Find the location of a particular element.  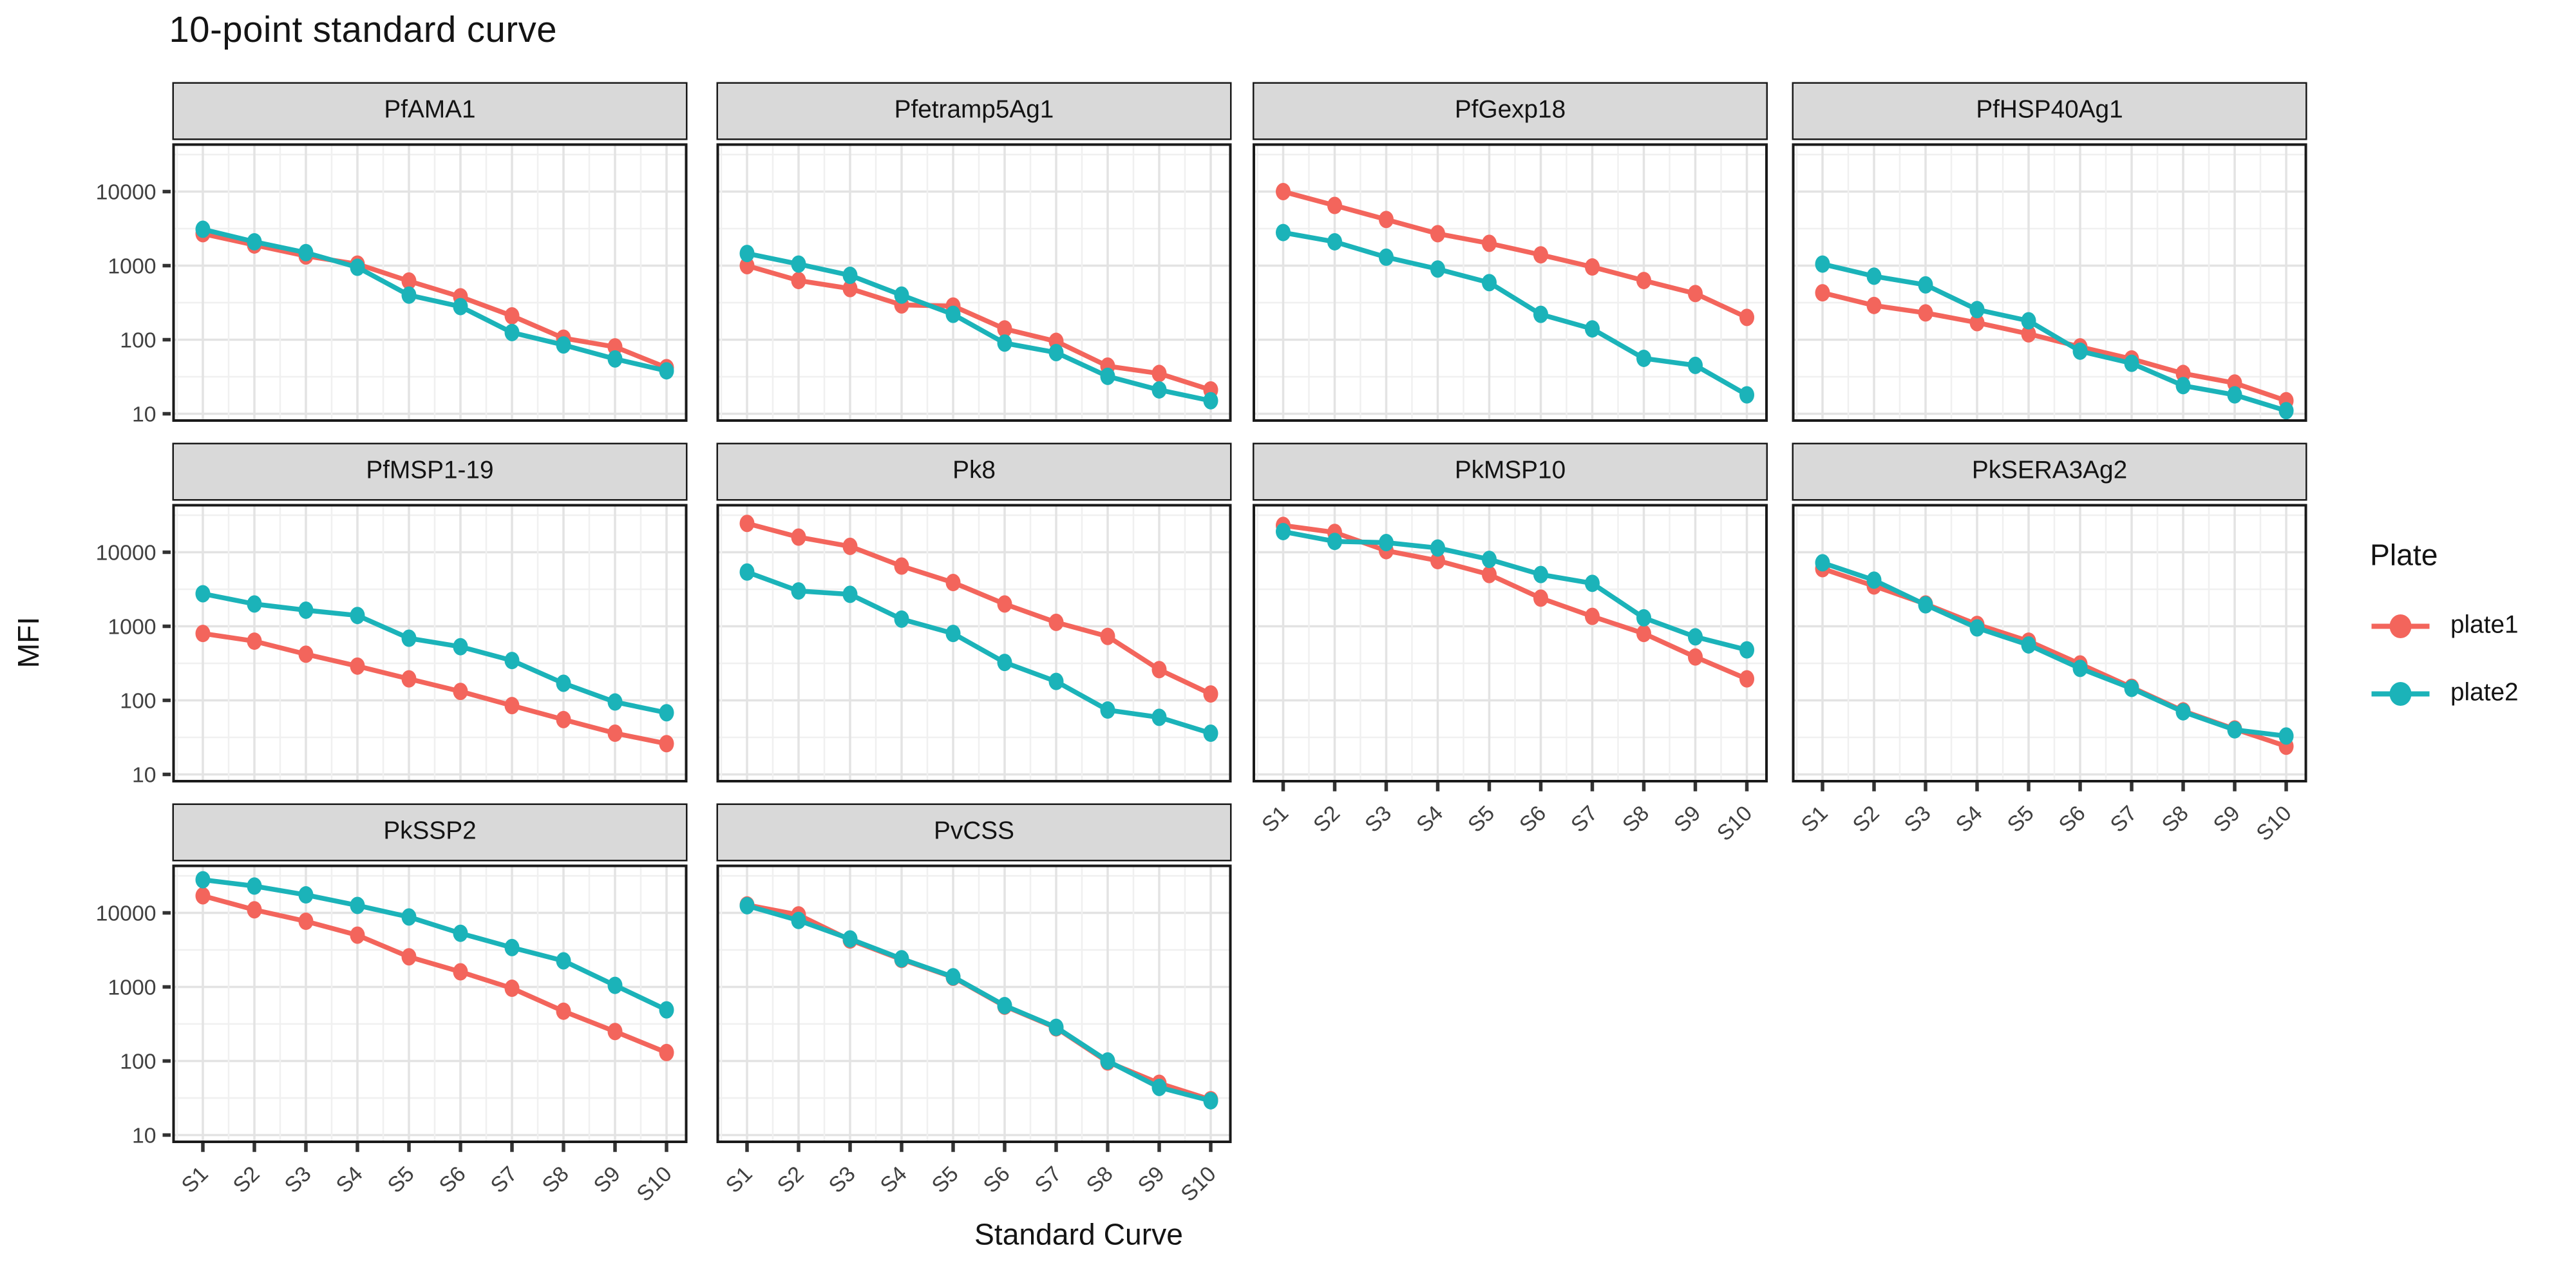

facet-strip-PfHSP40Ag1: PfHSP40Ag1 is located at coordinates (2049, 111).